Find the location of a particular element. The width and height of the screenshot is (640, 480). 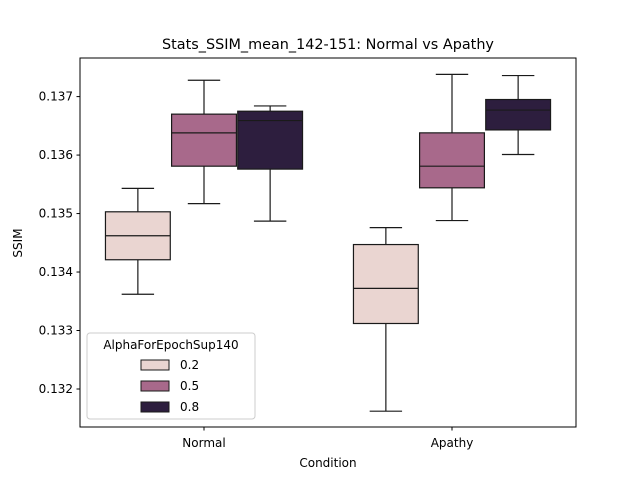

legend: AlphaForEpochSup140 0.2 0.5 0.8 is located at coordinates (171, 376).